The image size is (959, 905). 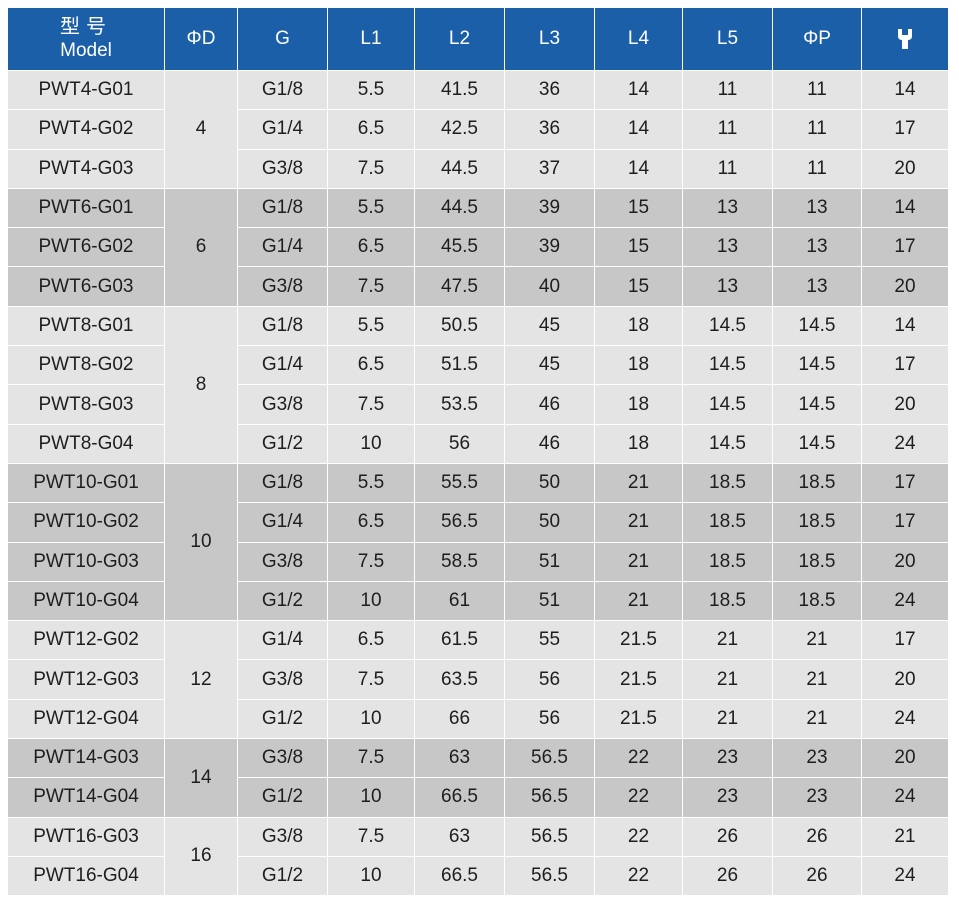 I want to click on table-row: PWT6-G02 G1/4 6.5 45.5 39 15 13 13 17, so click(x=478, y=247).